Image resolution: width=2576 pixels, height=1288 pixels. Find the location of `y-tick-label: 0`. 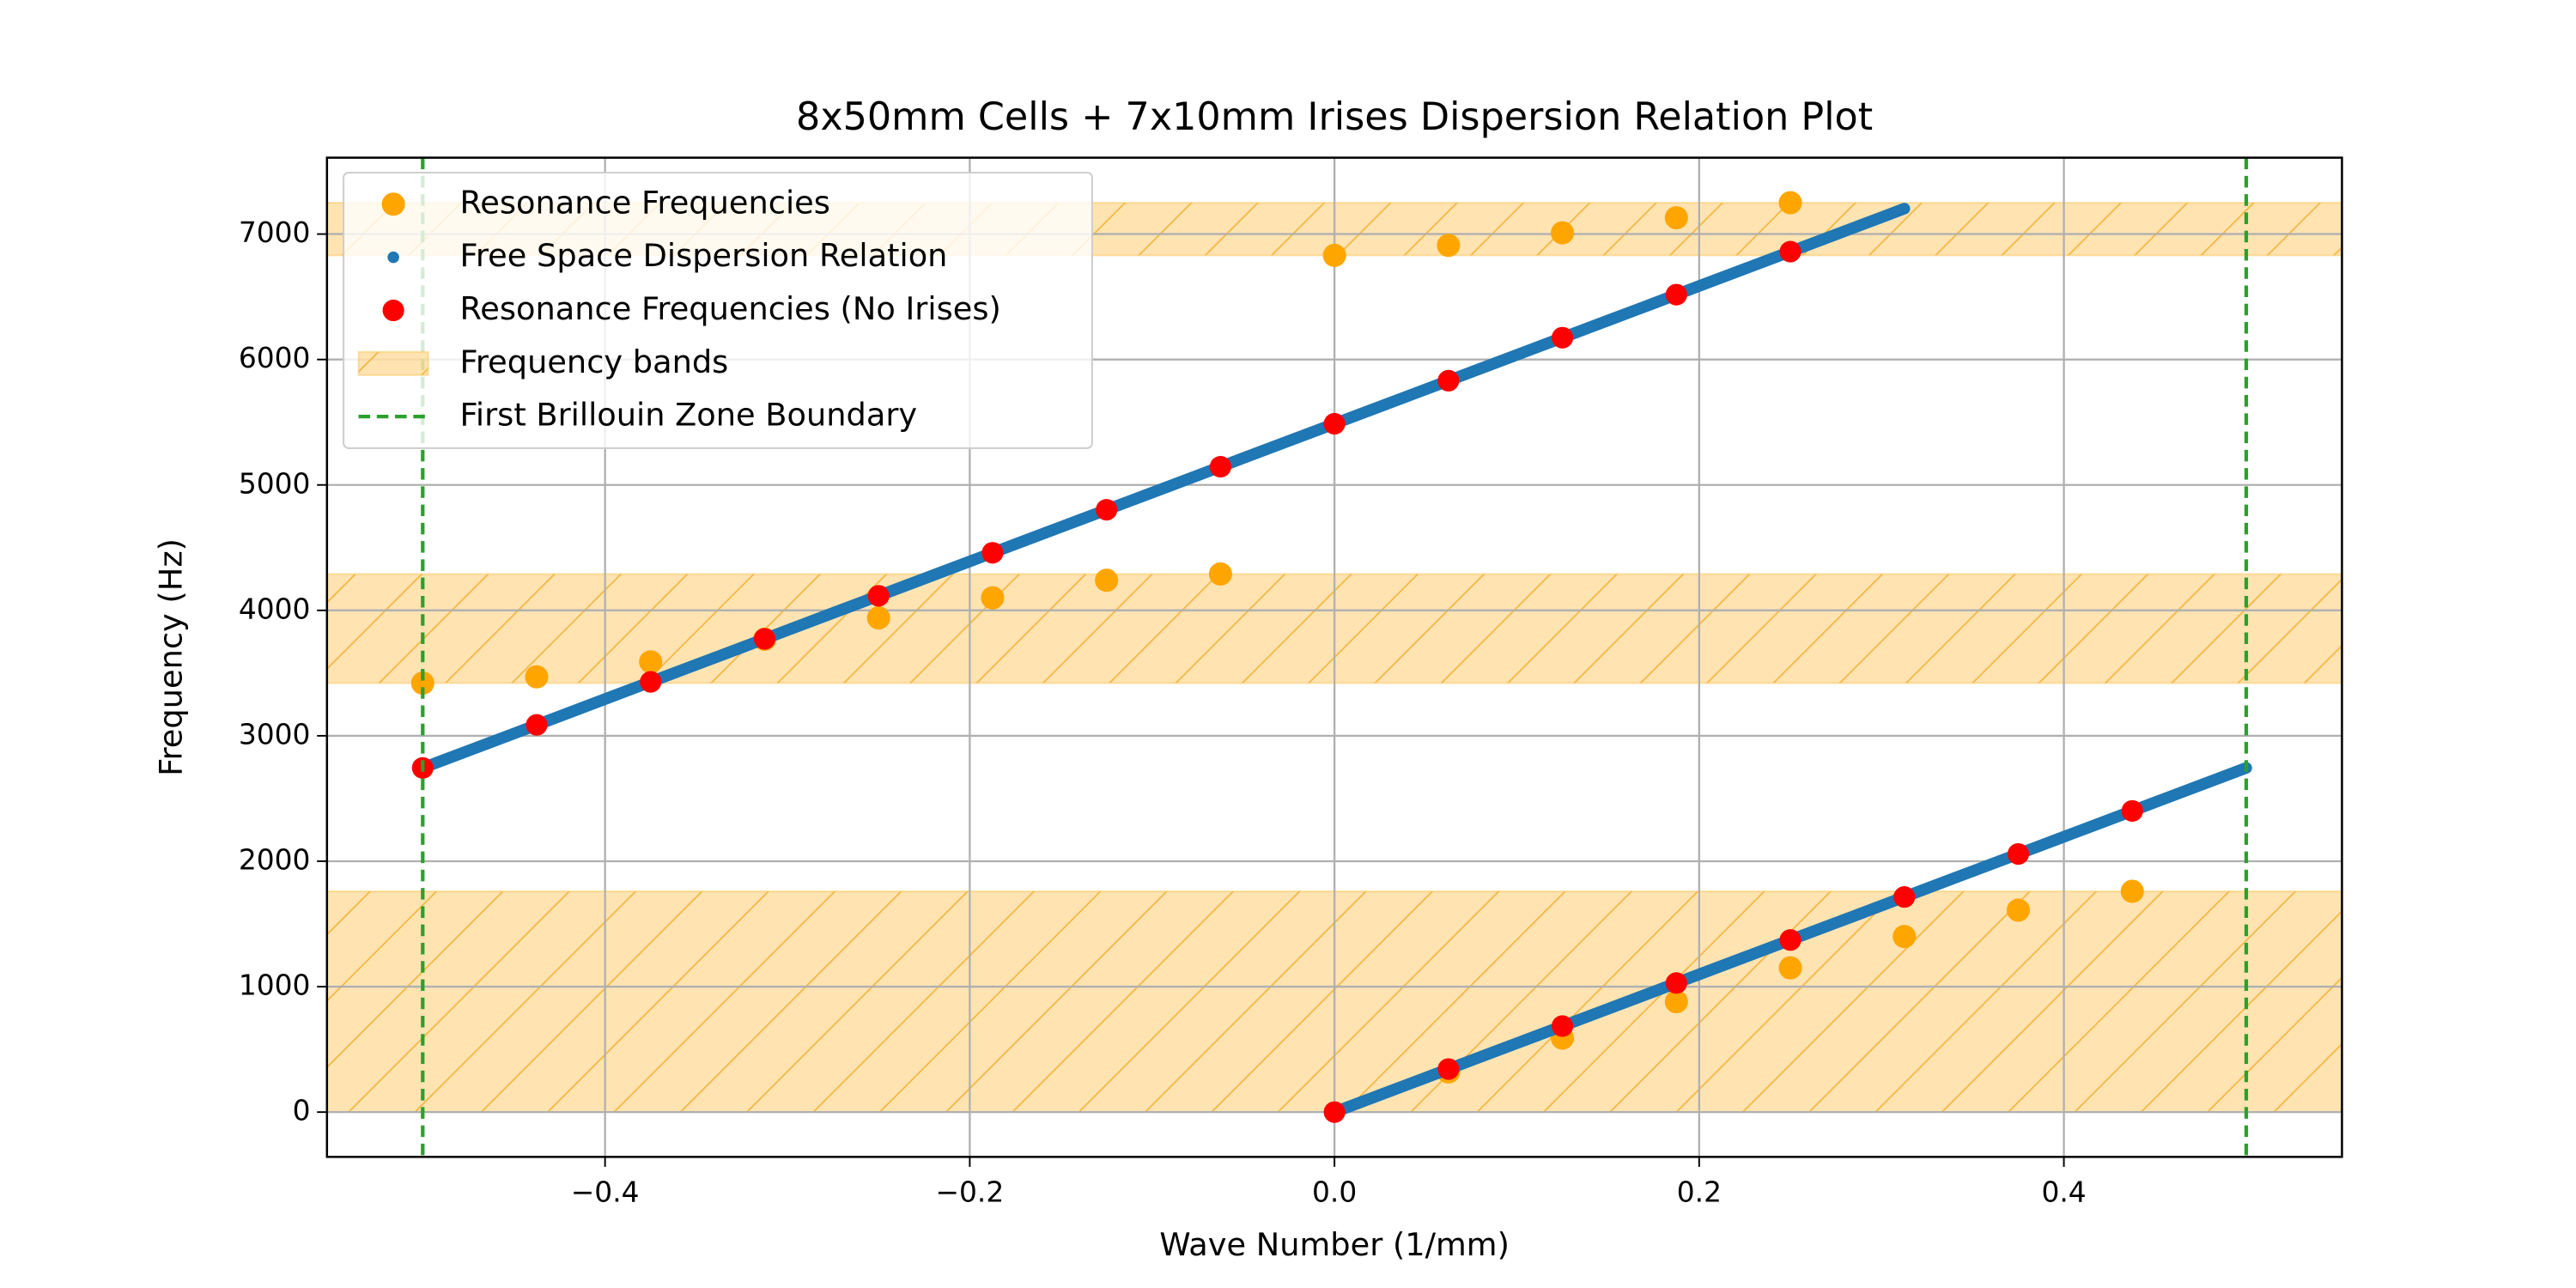

y-tick-label: 0 is located at coordinates (302, 1111).